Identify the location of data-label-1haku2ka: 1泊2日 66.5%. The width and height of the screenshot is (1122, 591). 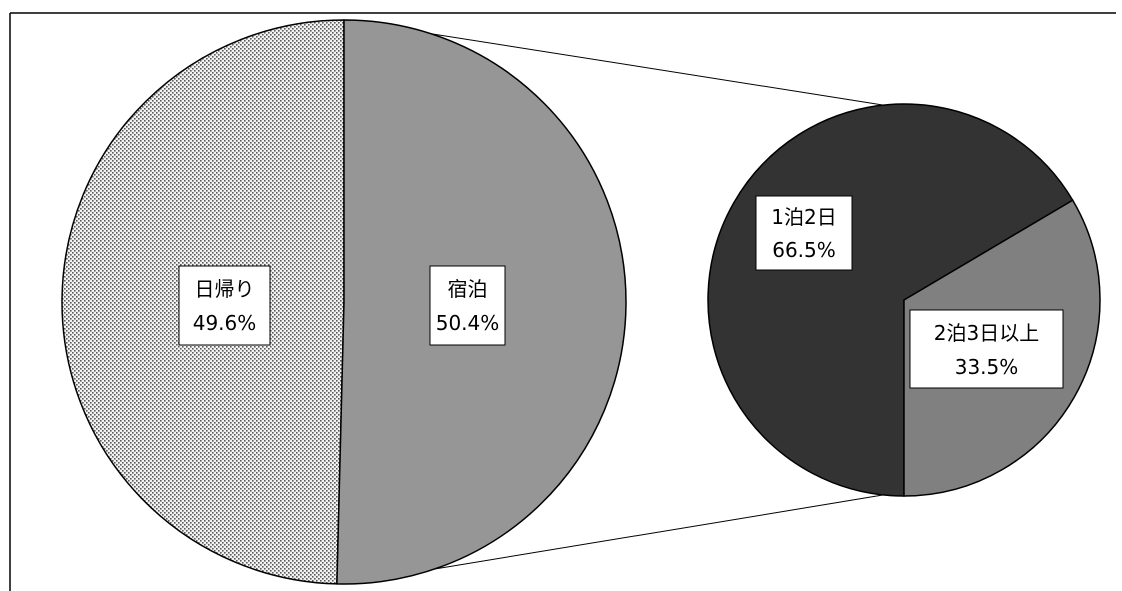
(804, 233).